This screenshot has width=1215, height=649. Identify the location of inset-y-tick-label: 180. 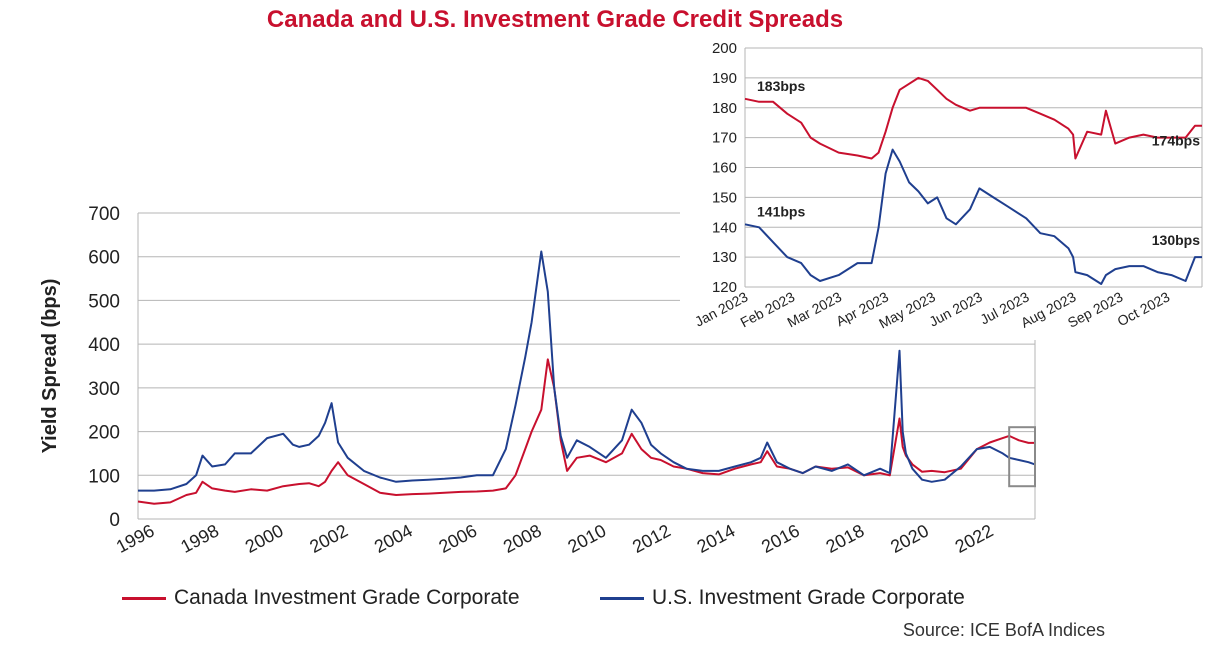
(724, 108).